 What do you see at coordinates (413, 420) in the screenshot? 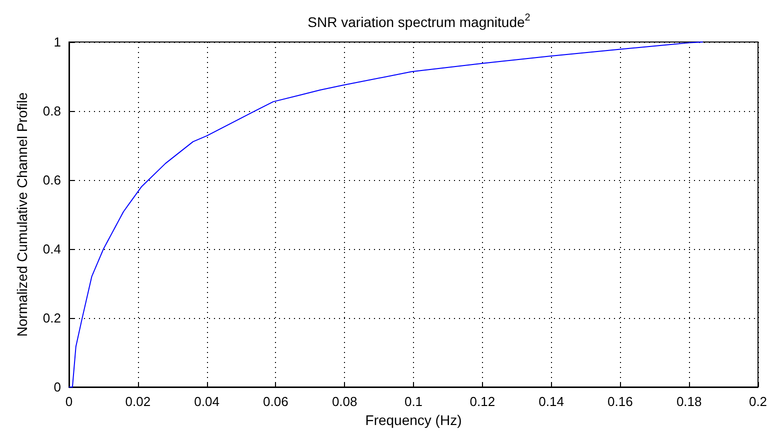
I see `x-axis-title: Frequency (Hz)` at bounding box center [413, 420].